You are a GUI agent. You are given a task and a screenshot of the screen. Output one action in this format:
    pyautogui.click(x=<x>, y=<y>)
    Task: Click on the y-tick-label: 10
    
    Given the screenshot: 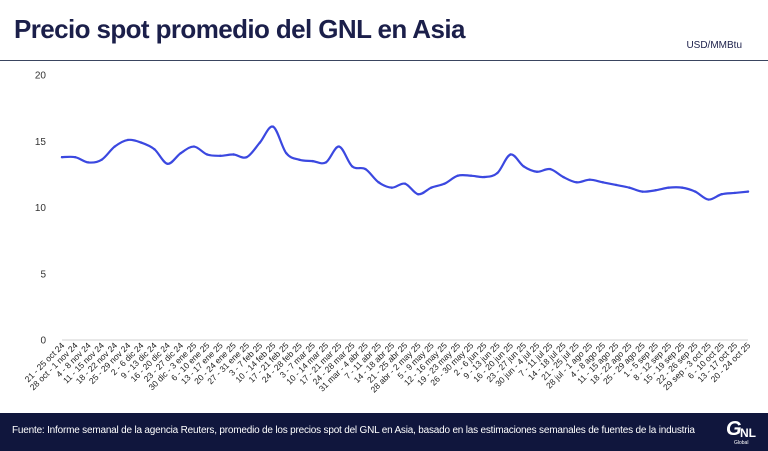 What is the action you would take?
    pyautogui.click(x=41, y=208)
    